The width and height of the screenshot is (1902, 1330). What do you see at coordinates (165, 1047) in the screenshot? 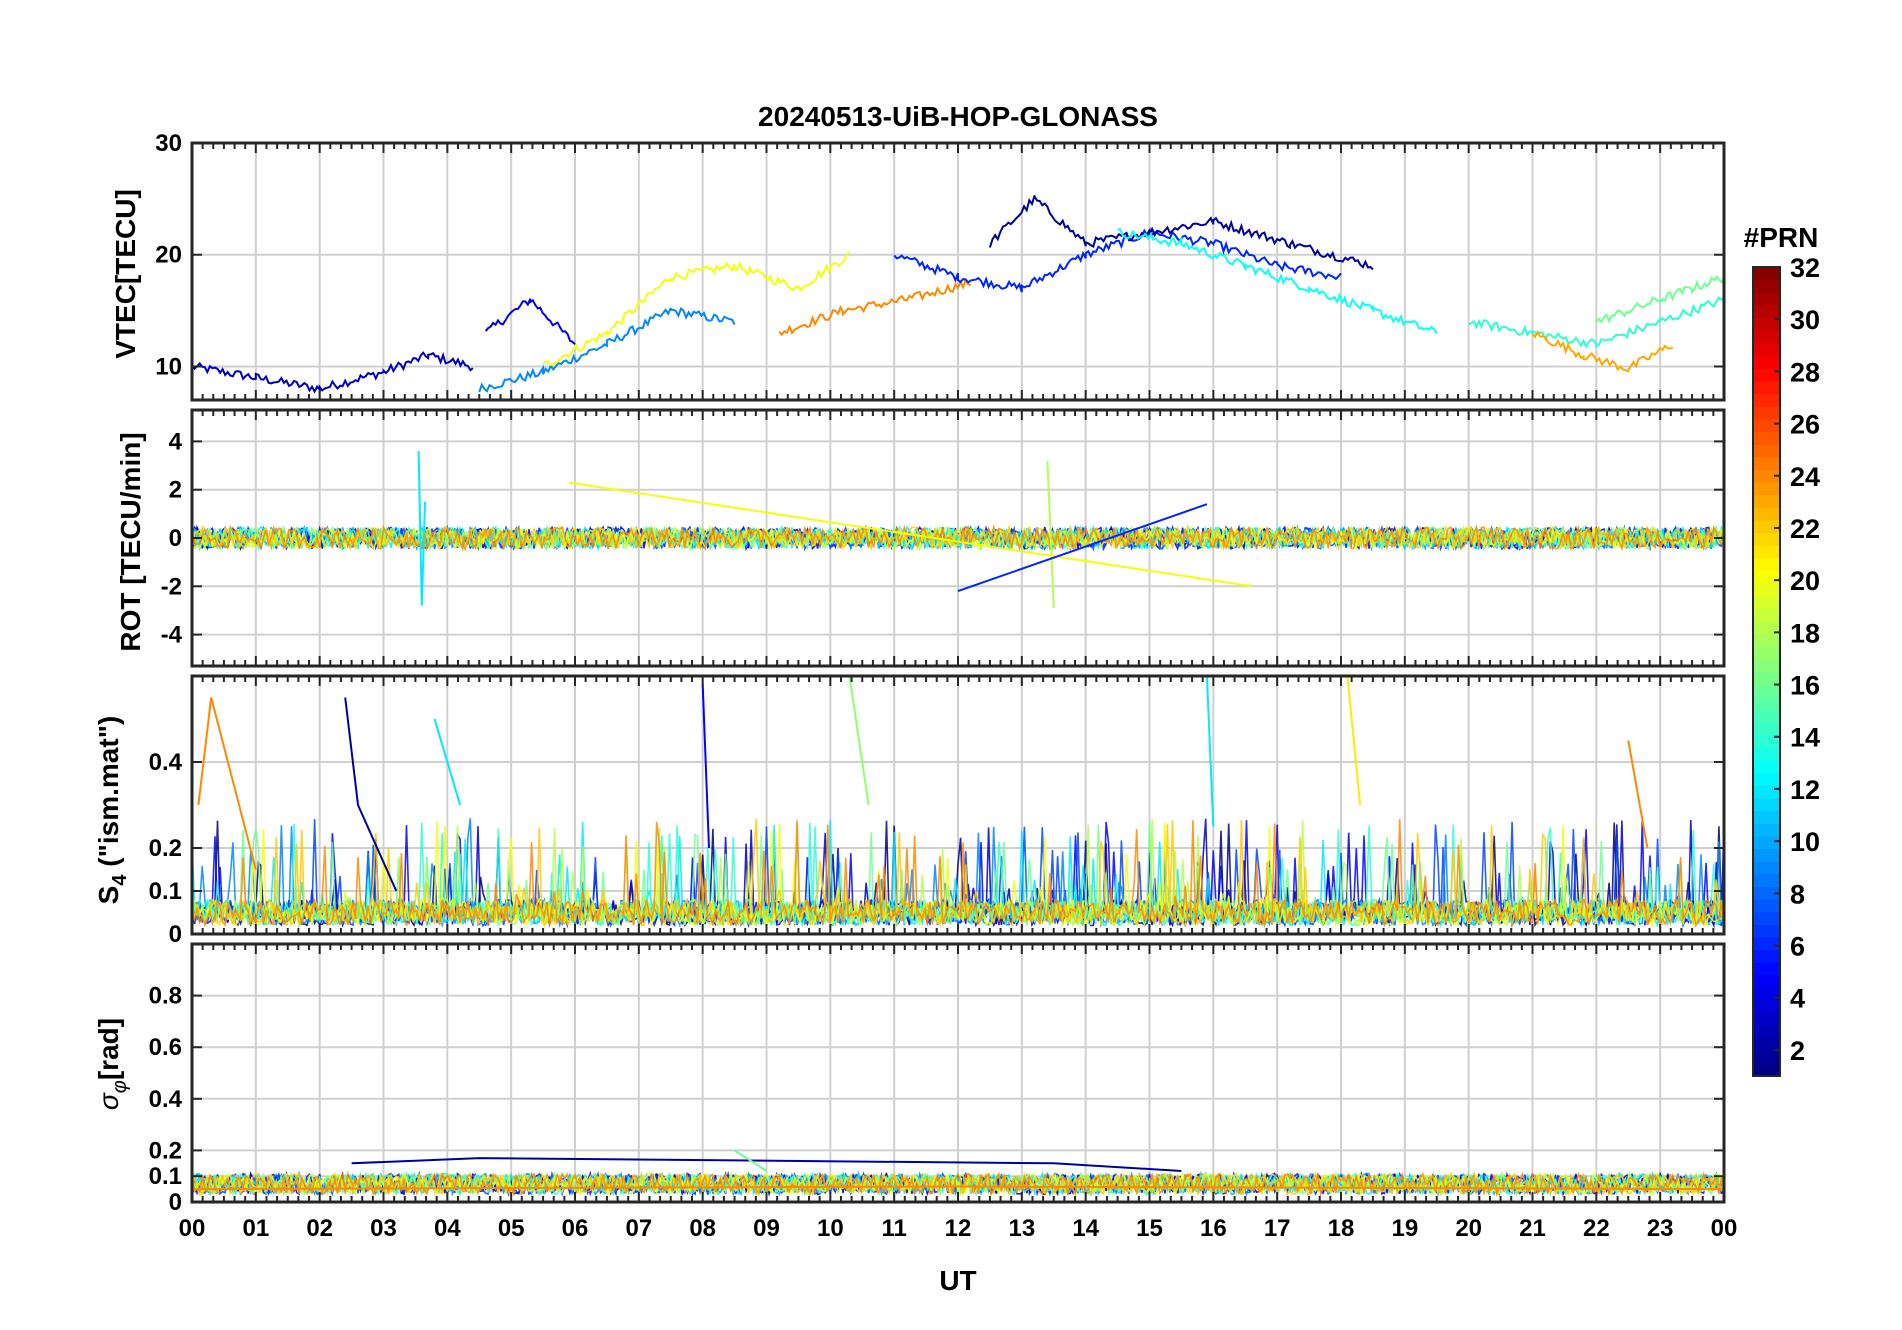
I see `y-tick-label: 0.6` at bounding box center [165, 1047].